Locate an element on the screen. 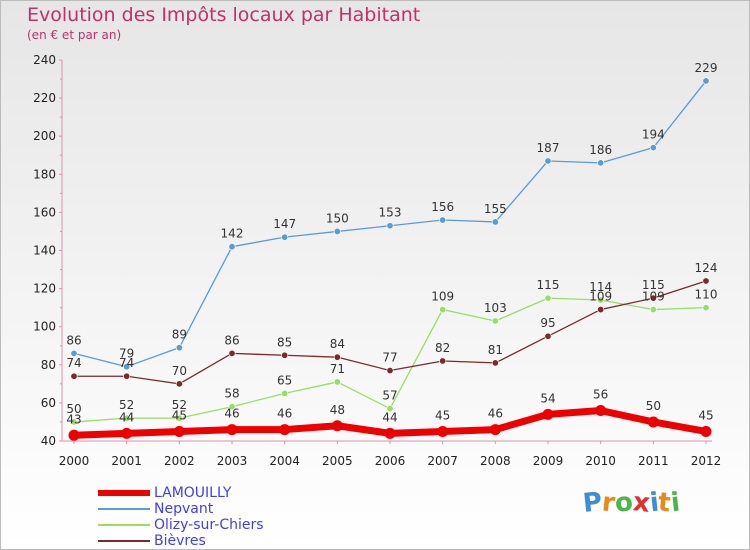 This screenshot has width=750, height=550. y-tick-label: 160 is located at coordinates (44, 212).